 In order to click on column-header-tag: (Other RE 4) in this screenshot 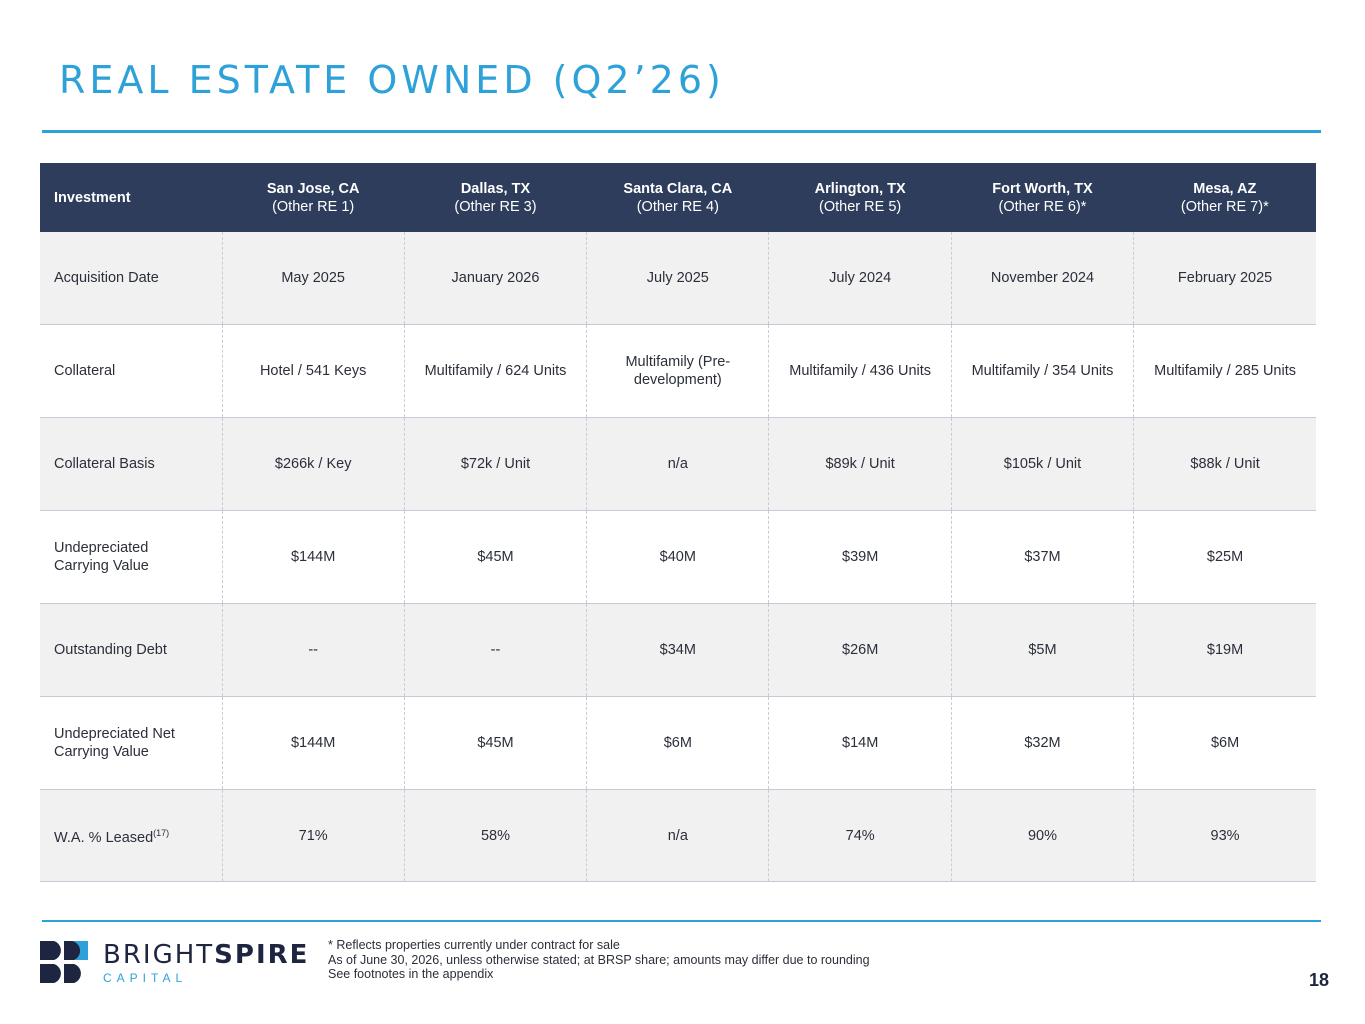, I will do `click(677, 206)`.